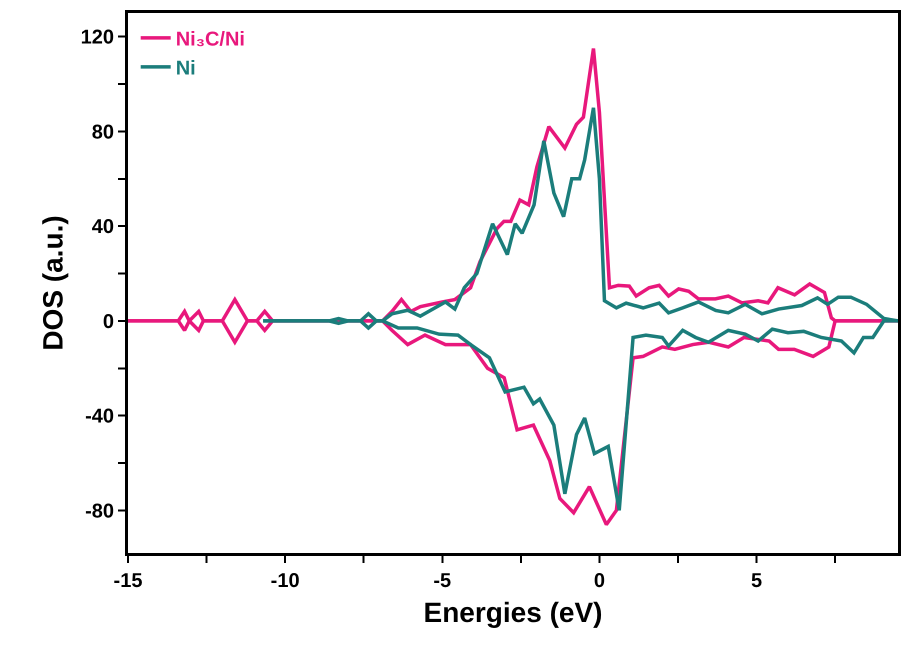 This screenshot has width=905, height=663. I want to click on y-tick-label: 0, so click(108, 321).